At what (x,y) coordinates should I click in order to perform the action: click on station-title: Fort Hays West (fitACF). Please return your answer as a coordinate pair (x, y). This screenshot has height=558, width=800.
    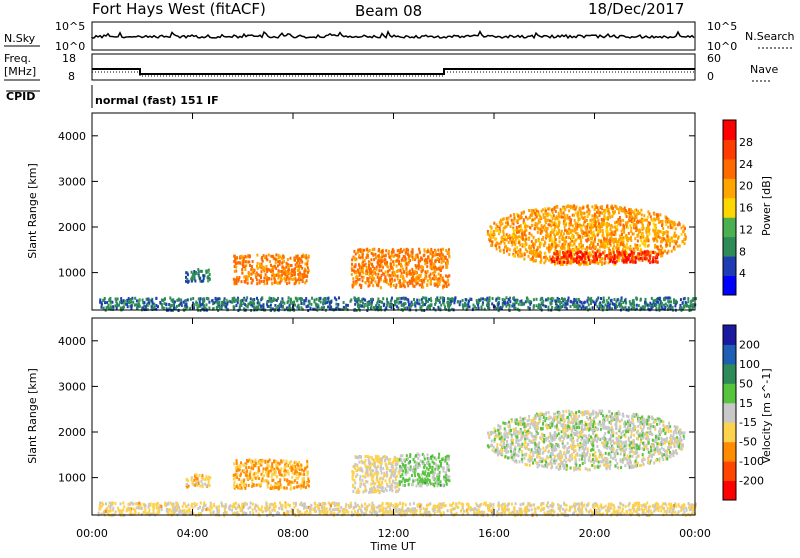
    Looking at the image, I should click on (179, 9).